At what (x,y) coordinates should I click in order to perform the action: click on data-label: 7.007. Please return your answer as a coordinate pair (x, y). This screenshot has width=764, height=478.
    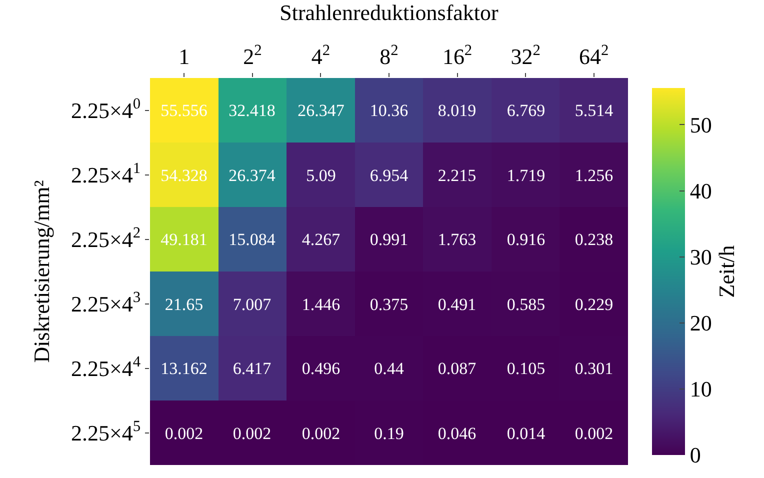
    Looking at the image, I should click on (252, 304).